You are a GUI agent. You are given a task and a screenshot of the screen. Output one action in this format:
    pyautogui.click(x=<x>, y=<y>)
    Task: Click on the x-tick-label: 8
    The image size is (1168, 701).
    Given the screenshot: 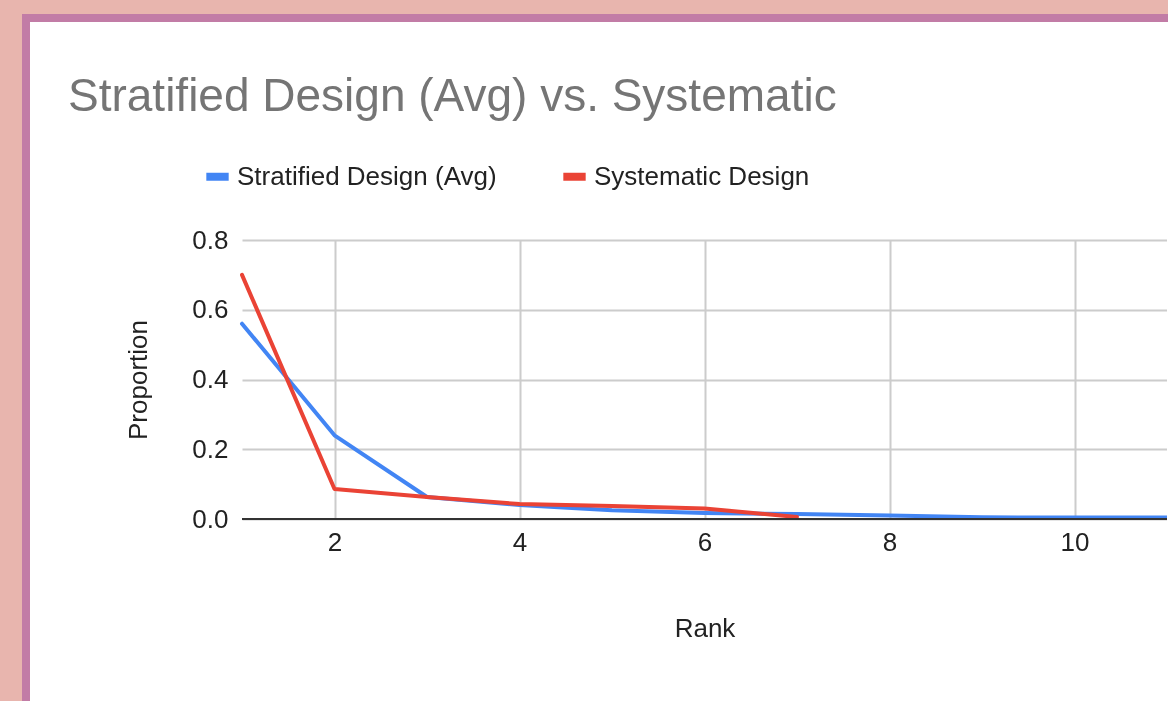 What is the action you would take?
    pyautogui.click(x=890, y=541)
    